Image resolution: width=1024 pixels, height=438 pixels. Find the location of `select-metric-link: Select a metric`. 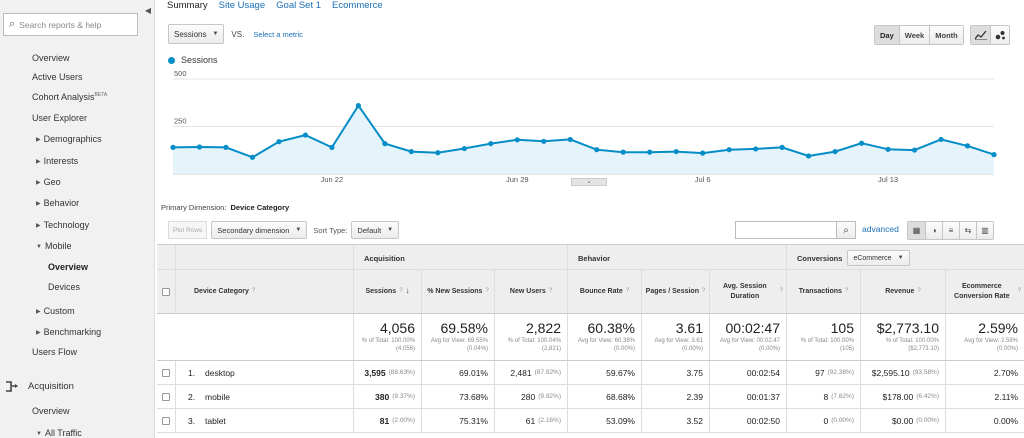

select-metric-link: Select a metric is located at coordinates (278, 34).